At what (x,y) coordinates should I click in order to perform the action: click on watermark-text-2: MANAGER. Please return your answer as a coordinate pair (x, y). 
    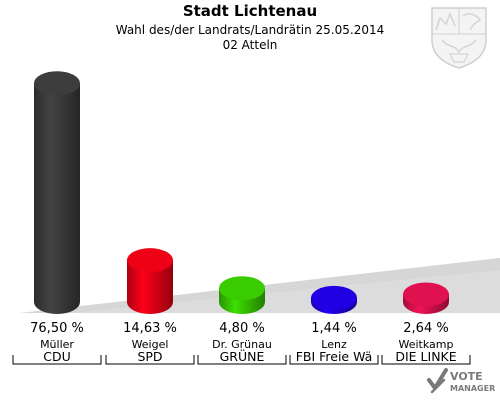
    Looking at the image, I should click on (472, 388).